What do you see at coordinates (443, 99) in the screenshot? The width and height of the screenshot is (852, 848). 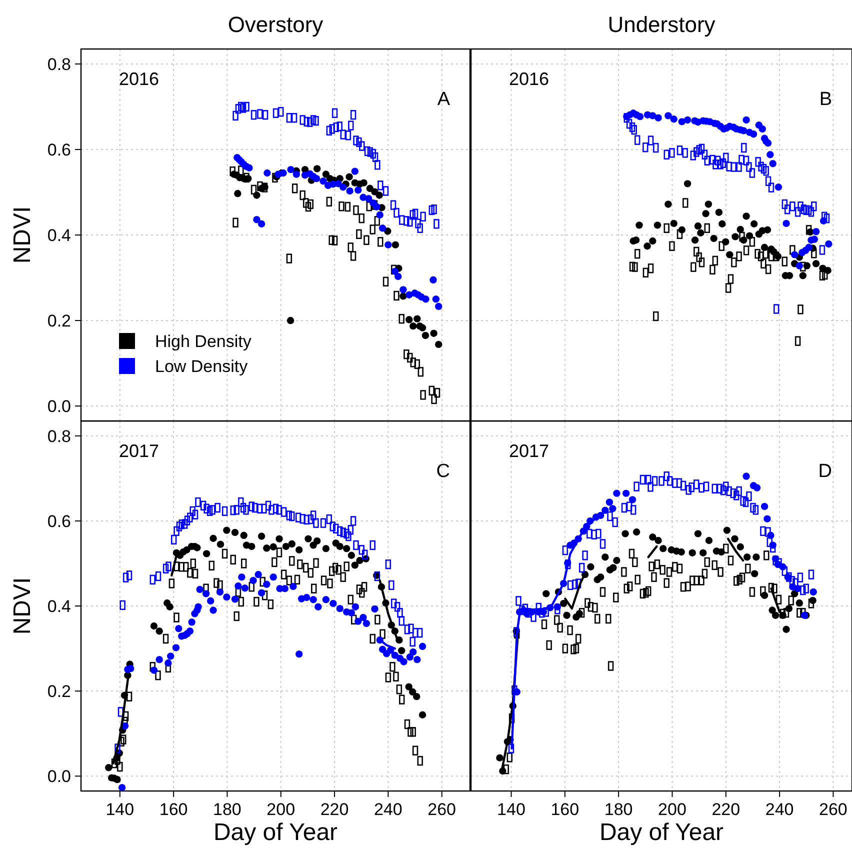 I see `annotation: A` at bounding box center [443, 99].